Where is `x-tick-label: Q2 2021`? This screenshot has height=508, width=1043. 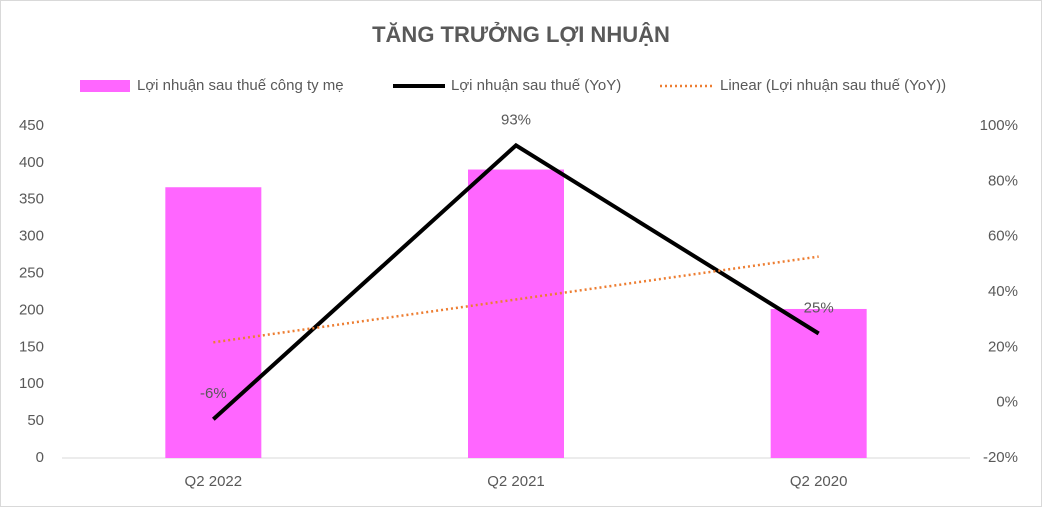 x-tick-label: Q2 2021 is located at coordinates (516, 481).